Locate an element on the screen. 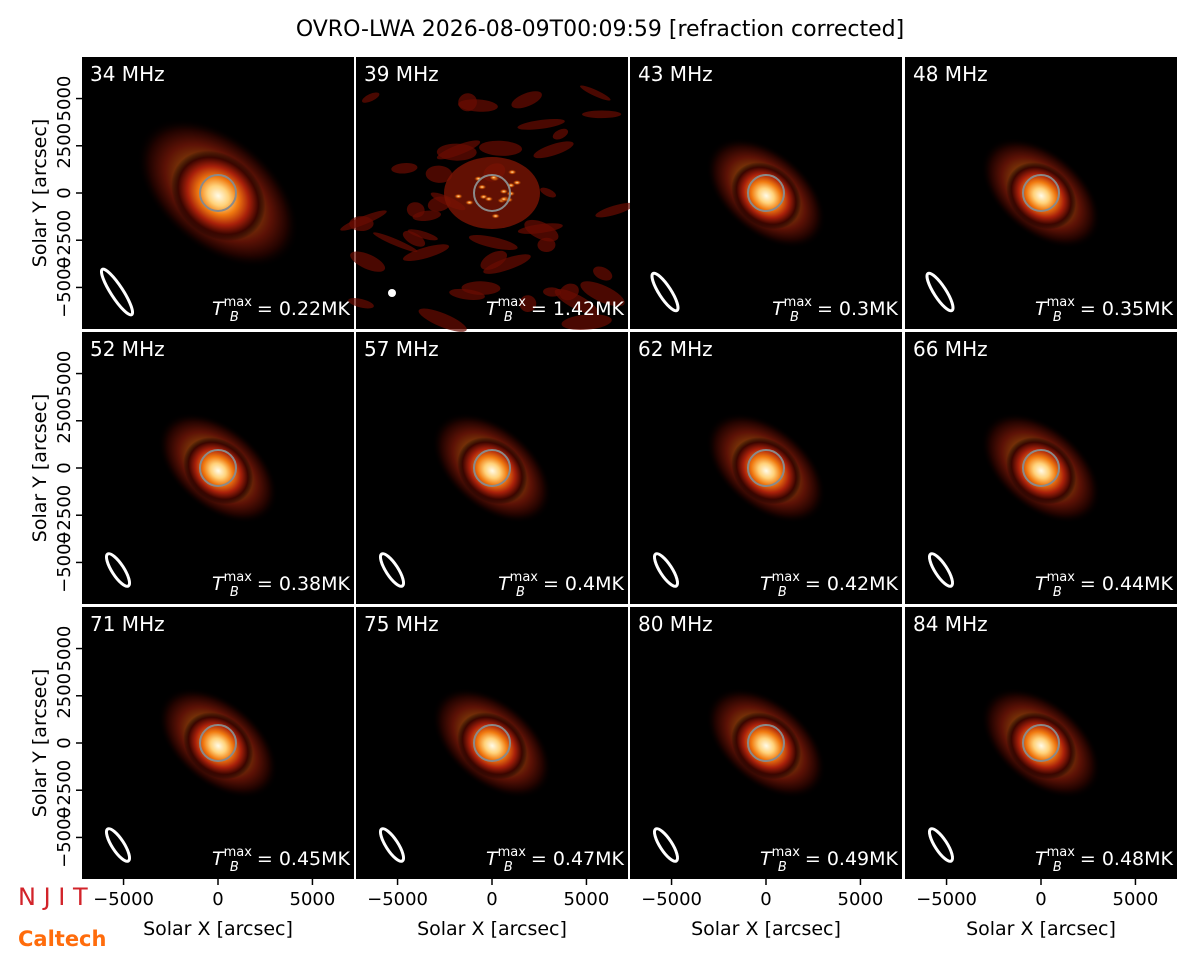 Image resolution: width=1200 pixels, height=979 pixels. x-axis-label: Solar X [arcsec] is located at coordinates (1041, 929).